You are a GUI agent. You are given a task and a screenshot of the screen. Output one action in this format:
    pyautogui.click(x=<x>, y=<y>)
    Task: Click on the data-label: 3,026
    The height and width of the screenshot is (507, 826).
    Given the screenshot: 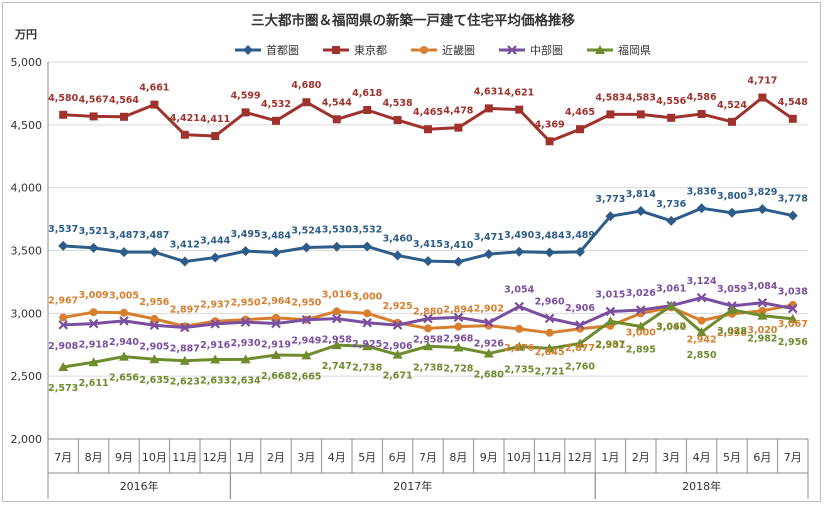 What is the action you would take?
    pyautogui.click(x=641, y=293)
    